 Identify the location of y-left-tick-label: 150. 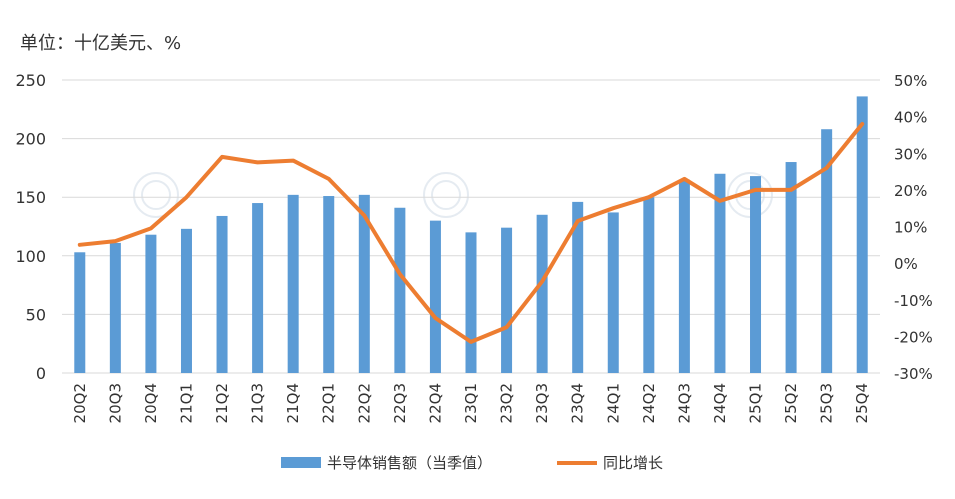
(30, 197).